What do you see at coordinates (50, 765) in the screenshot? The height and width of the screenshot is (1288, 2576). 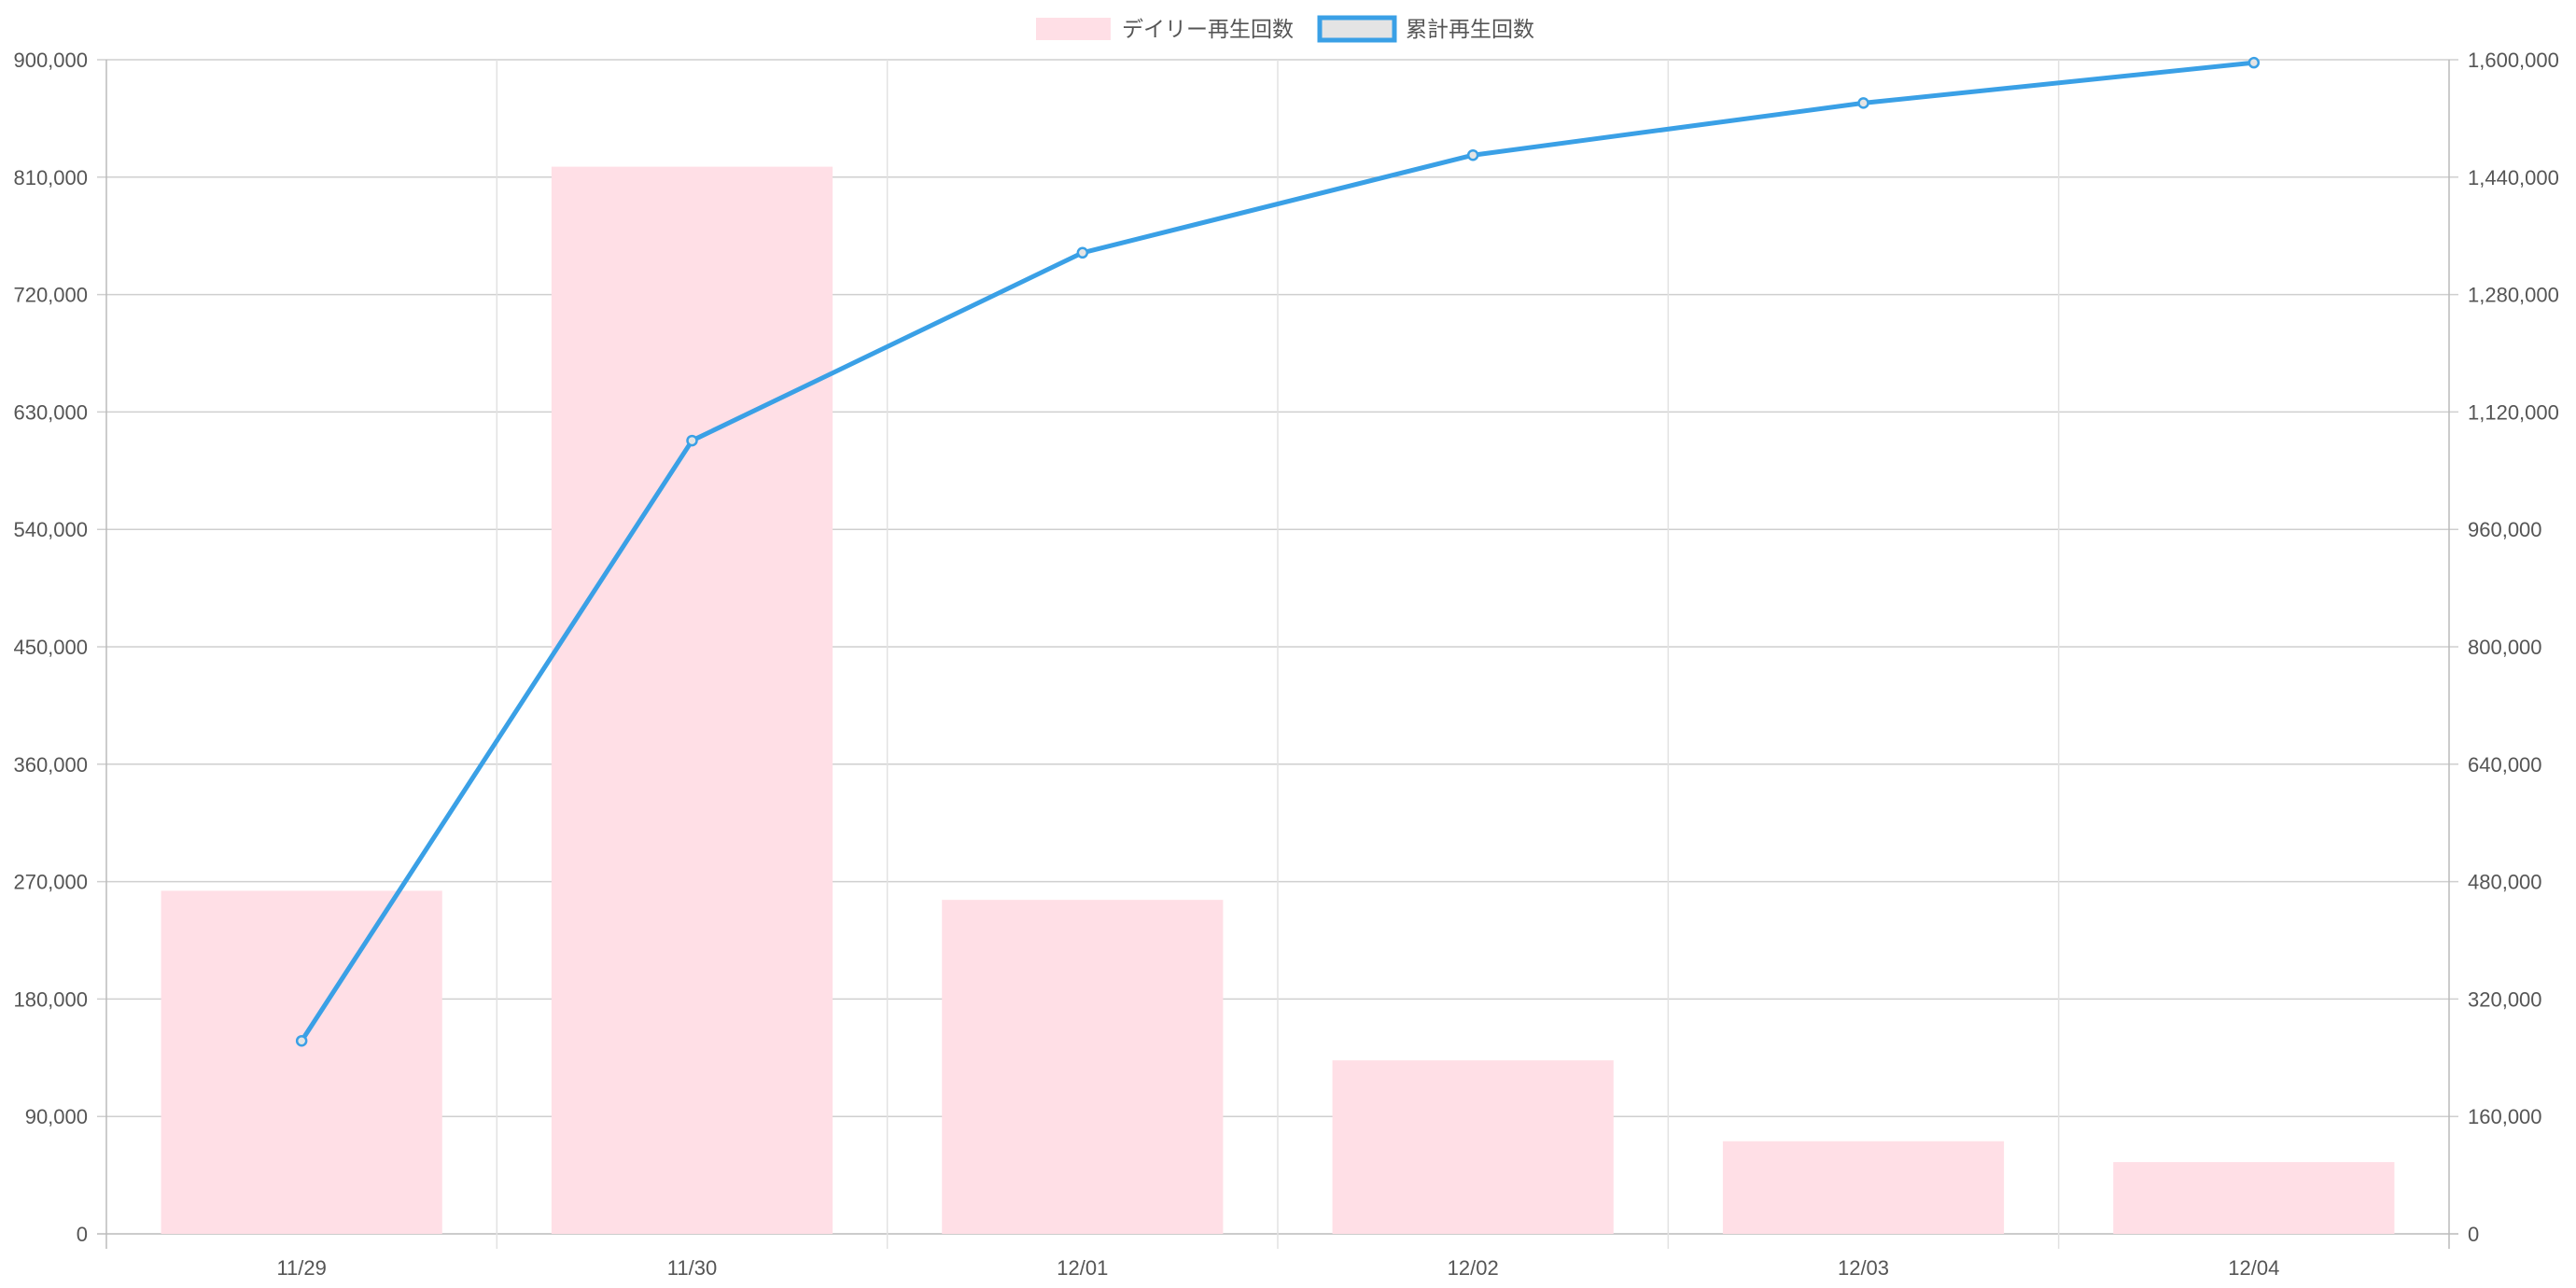 I see `y-left-tick-label: 360,000` at bounding box center [50, 765].